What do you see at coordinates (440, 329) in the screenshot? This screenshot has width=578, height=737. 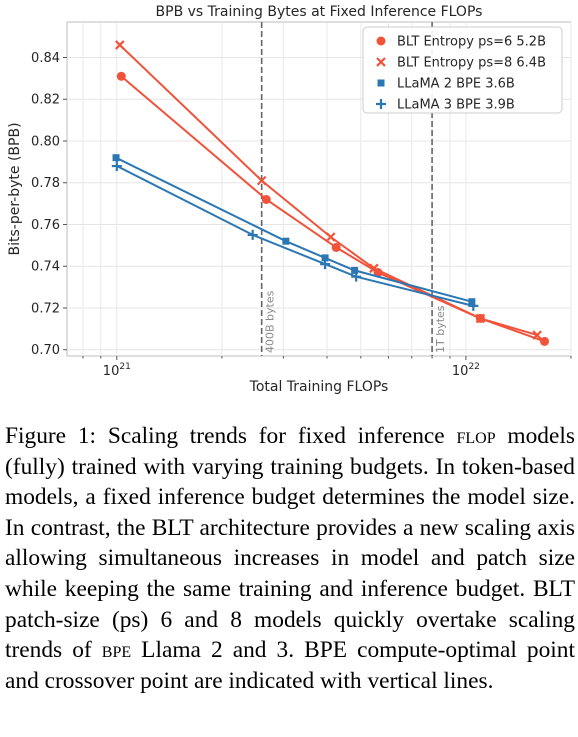 I see `vline-label: 1T bytes` at bounding box center [440, 329].